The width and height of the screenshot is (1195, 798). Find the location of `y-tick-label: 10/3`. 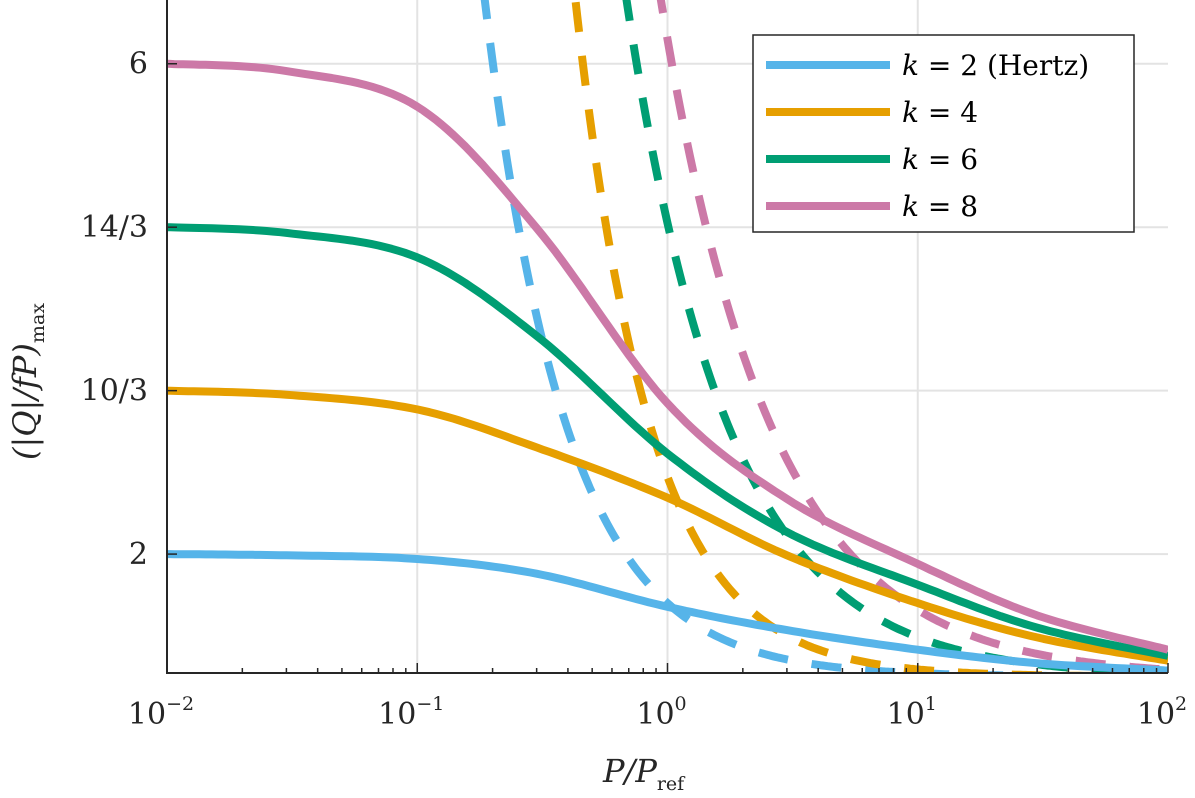

y-tick-label: 10/3 is located at coordinates (114, 391).